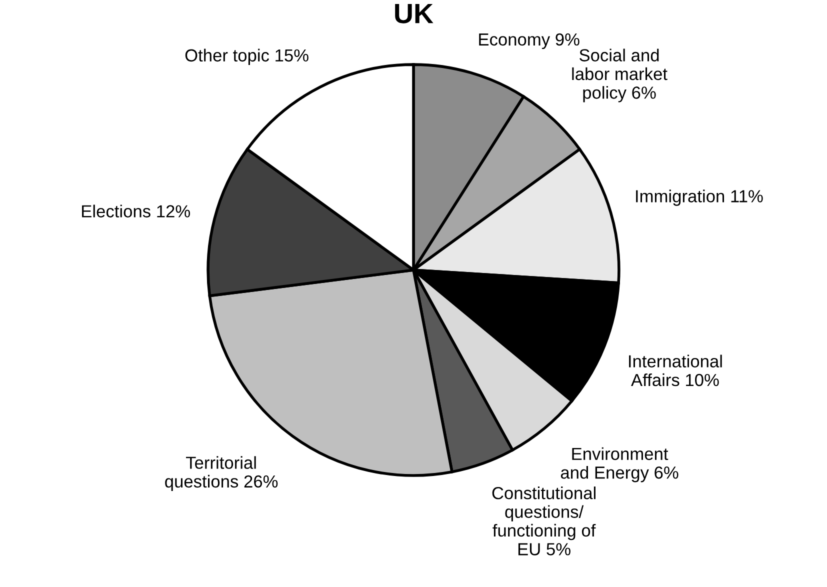 The image size is (827, 587). Describe the element at coordinates (620, 75) in the screenshot. I see `slice-label: Social and labor market policy 6%` at that location.